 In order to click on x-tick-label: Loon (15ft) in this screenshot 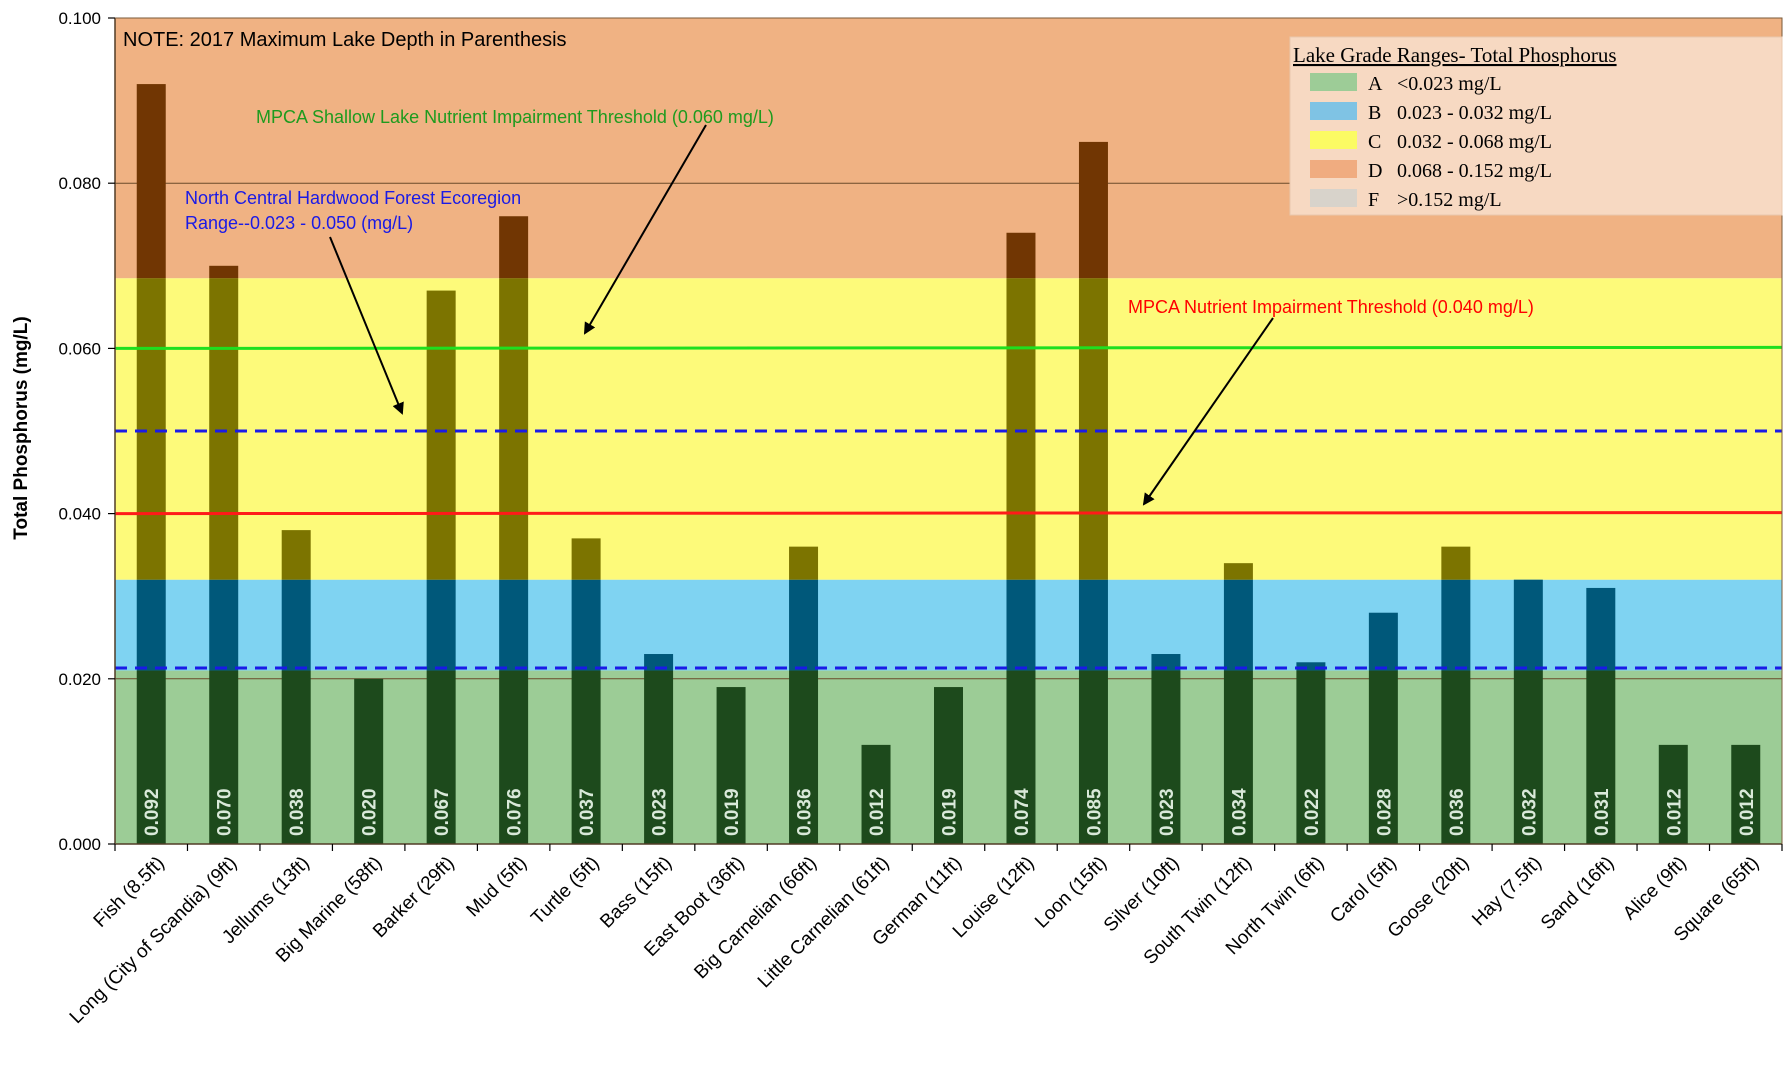, I will do `click(1071, 893)`.